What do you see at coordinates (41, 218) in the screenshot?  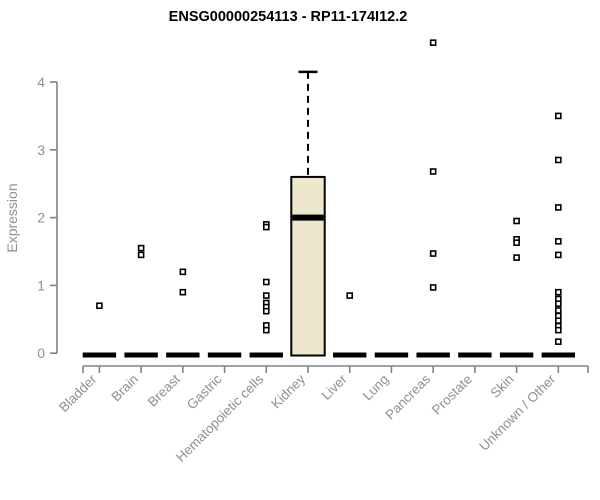 I see `y-tick-label: 2` at bounding box center [41, 218].